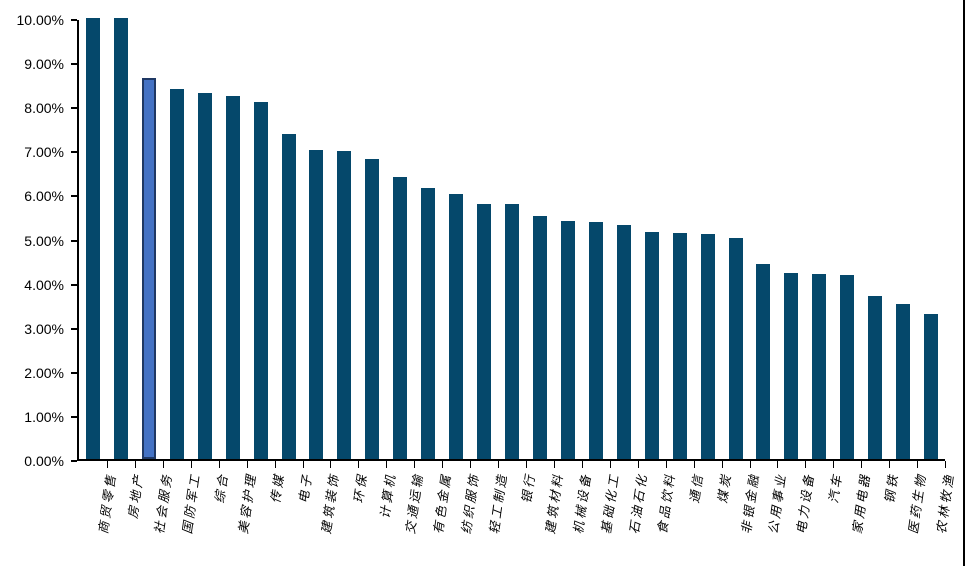 The image size is (966, 566). What do you see at coordinates (582, 503) in the screenshot?
I see `x-axis-label: 机械设备` at bounding box center [582, 503].